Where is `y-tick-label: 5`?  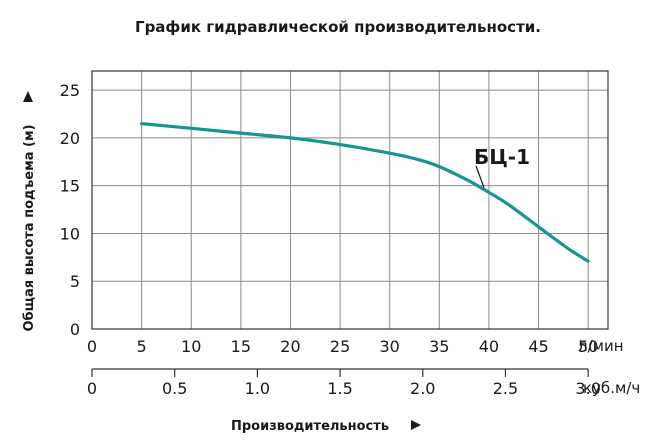
y-tick-label: 5 is located at coordinates (75, 281).